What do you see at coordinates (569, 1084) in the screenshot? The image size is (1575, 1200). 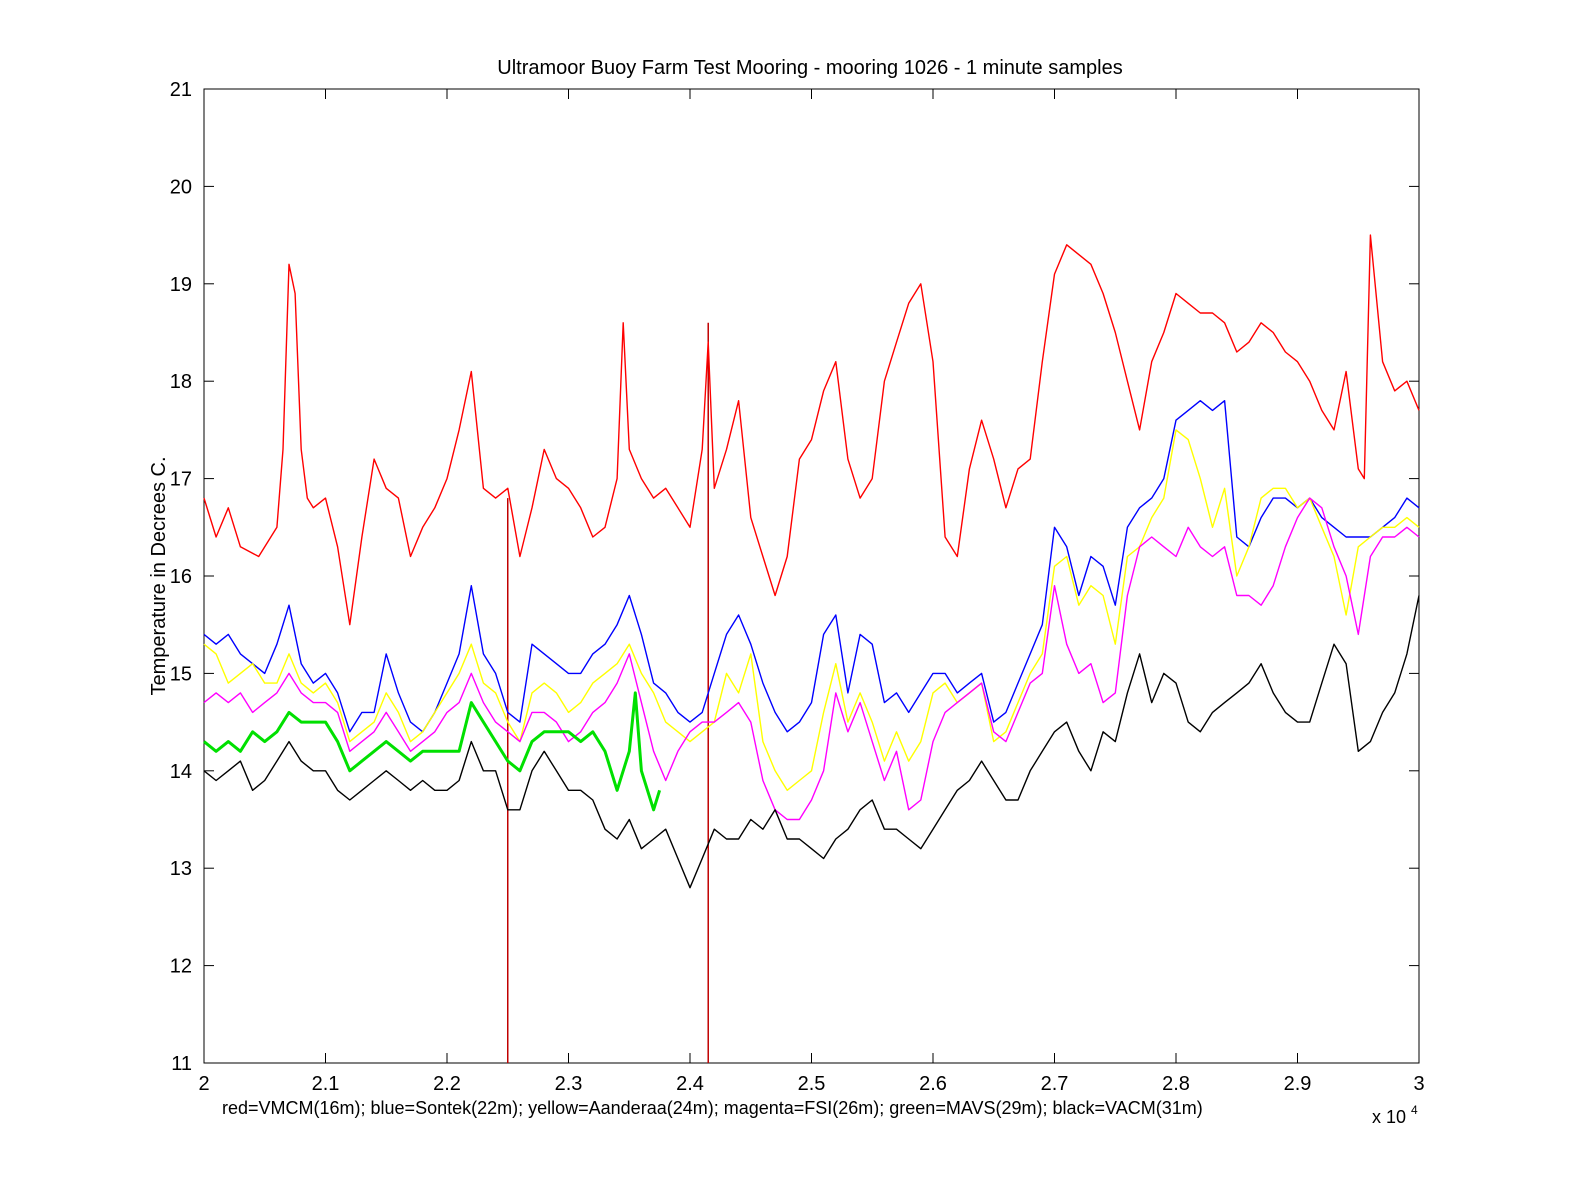 I see `x-tick-label: 2.3` at bounding box center [569, 1084].